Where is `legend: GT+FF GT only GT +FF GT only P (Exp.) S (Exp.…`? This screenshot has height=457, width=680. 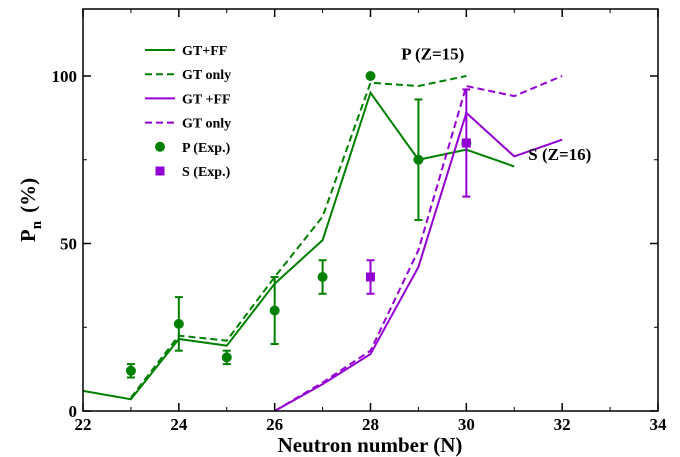 legend: GT+FF GT only GT +FF GT only P (Exp.) S (Exp.… is located at coordinates (188, 112).